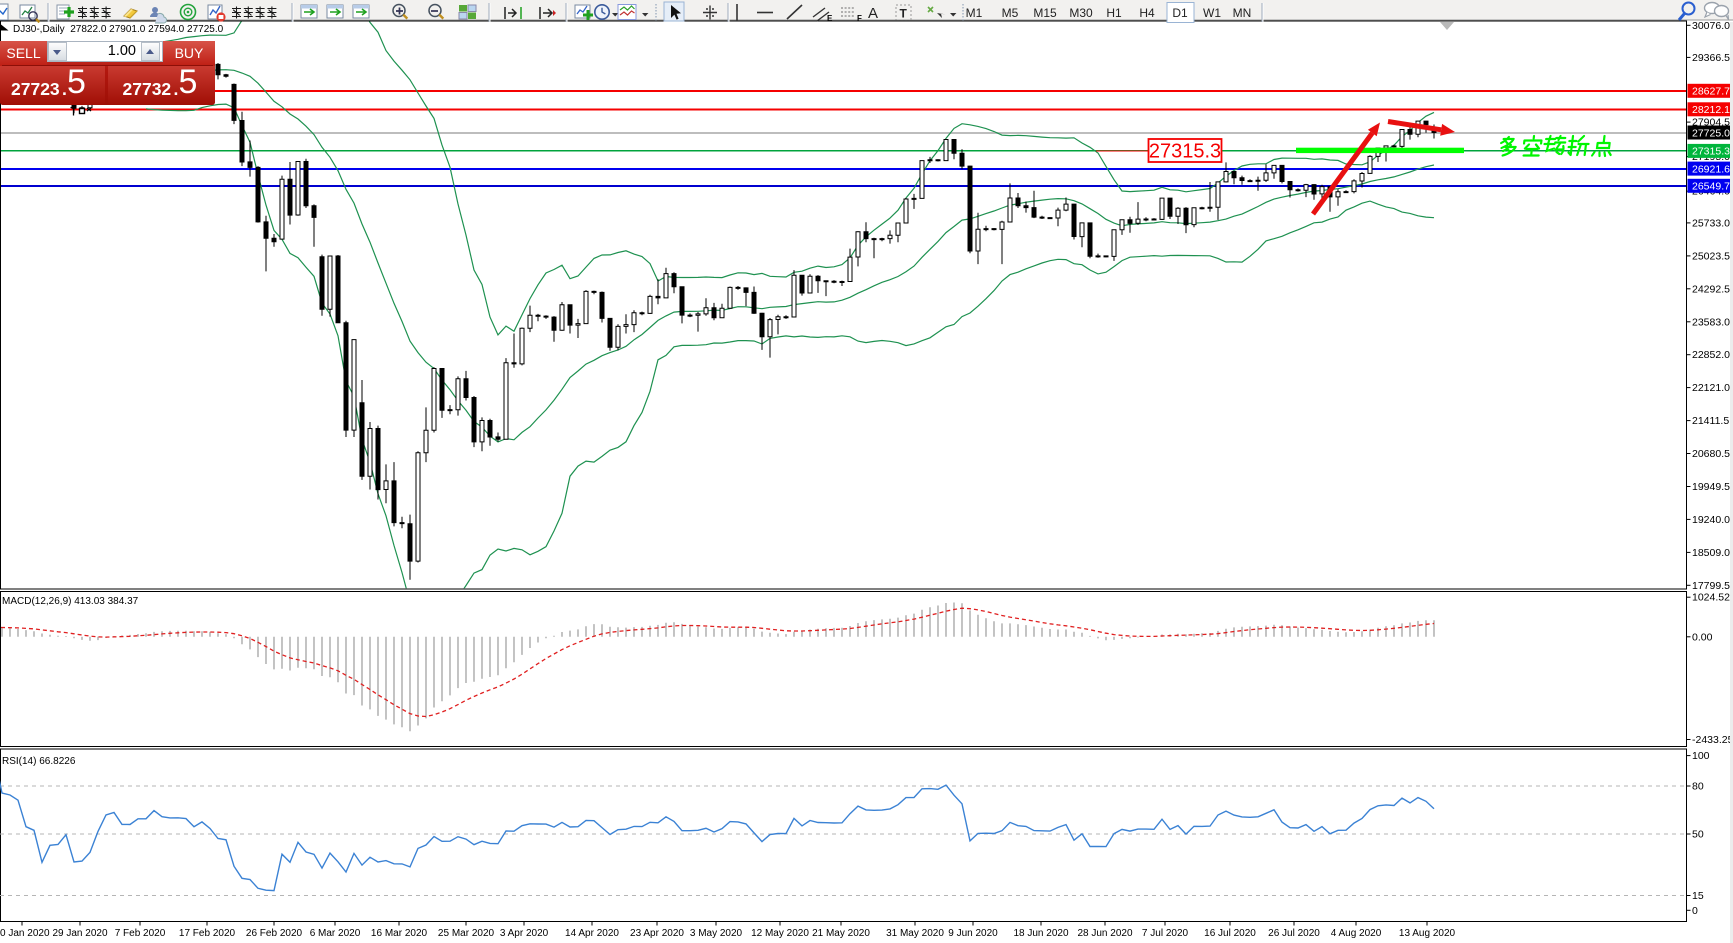  Describe the element at coordinates (1711, 256) in the screenshot. I see `svg-text: 25023.5` at that location.